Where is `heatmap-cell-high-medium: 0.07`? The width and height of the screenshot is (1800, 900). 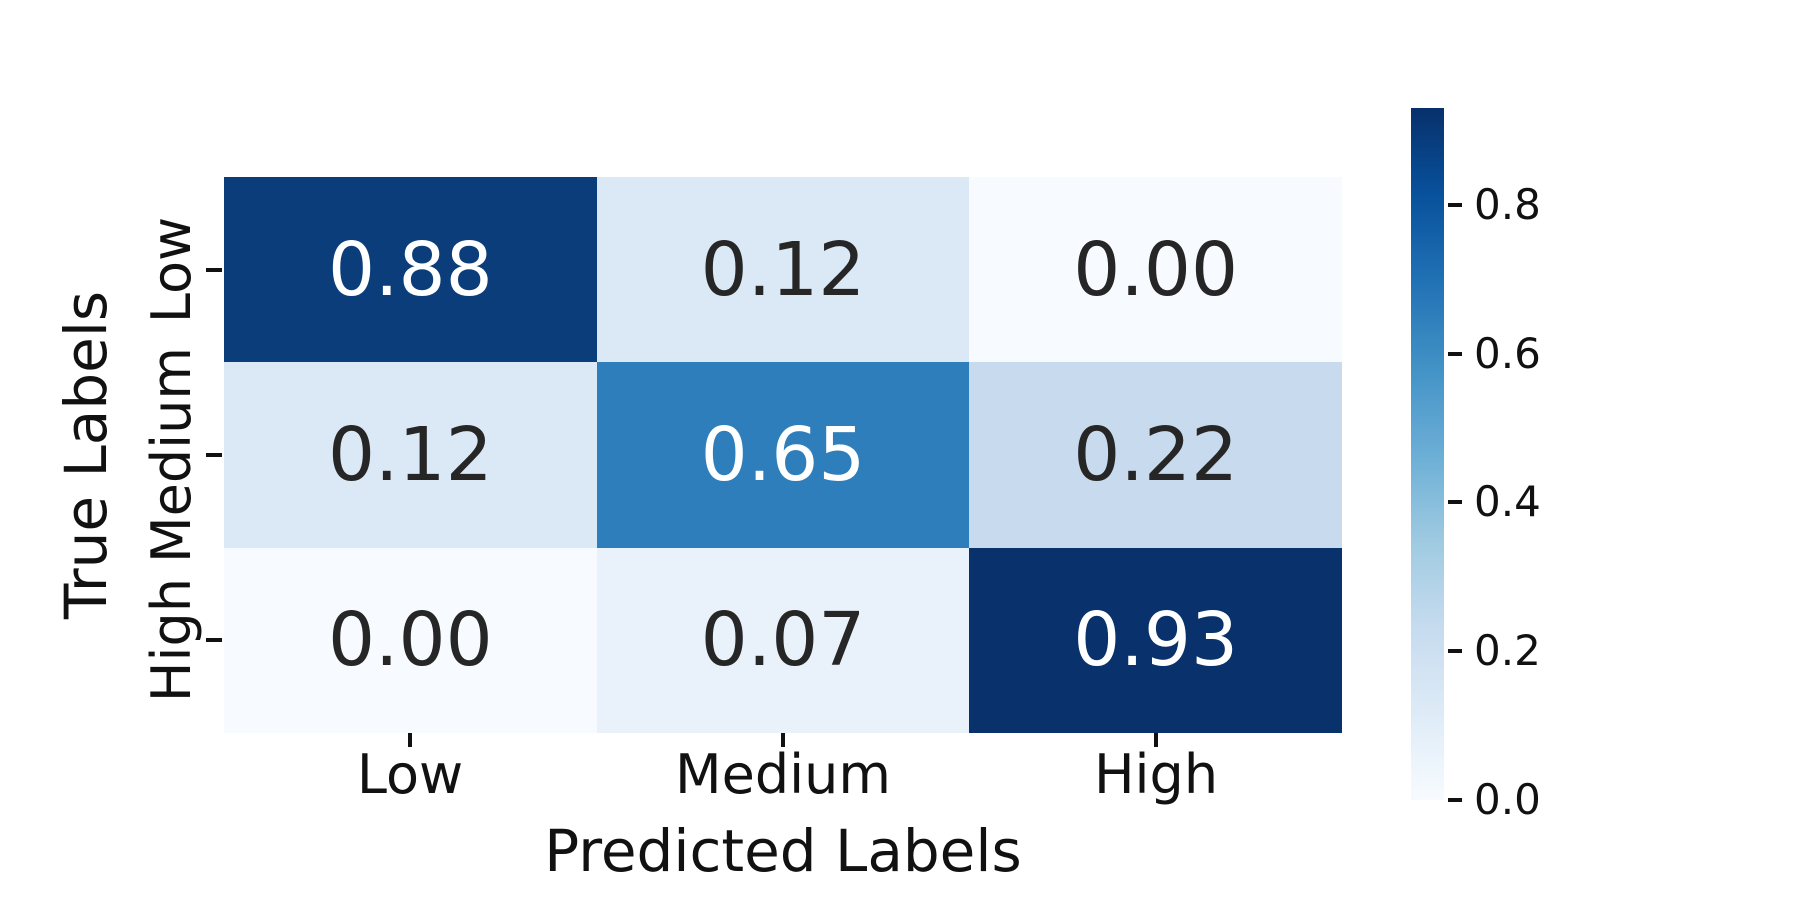 heatmap-cell-high-medium: 0.07 is located at coordinates (783, 640).